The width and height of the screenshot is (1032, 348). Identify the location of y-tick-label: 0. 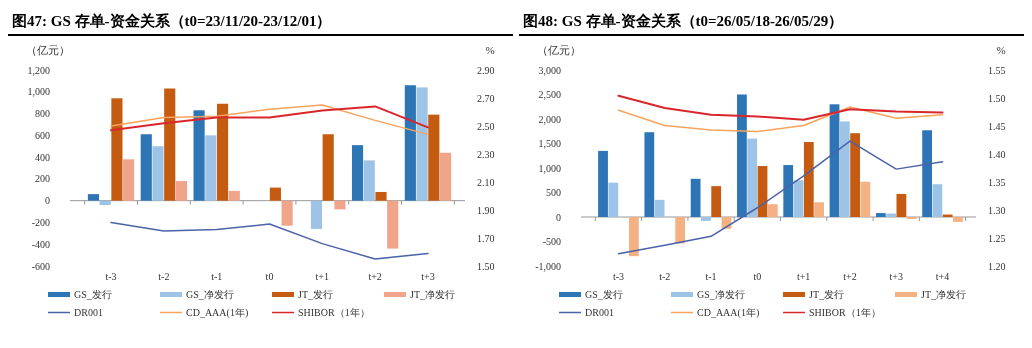
(47, 201).